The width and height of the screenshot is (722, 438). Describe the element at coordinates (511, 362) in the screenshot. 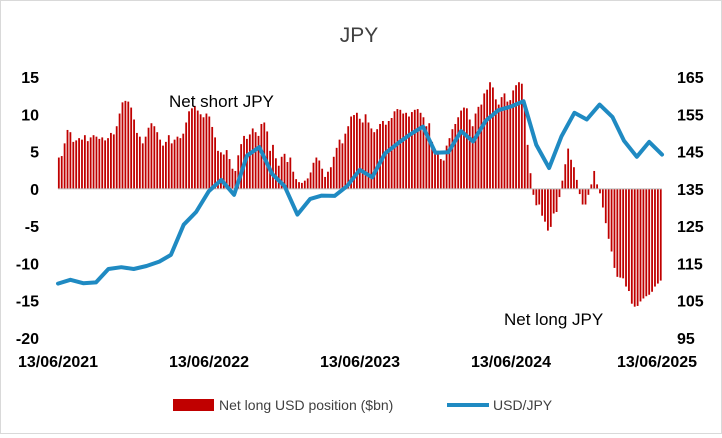

I see `x-tick-label: 13/06/2024` at that location.